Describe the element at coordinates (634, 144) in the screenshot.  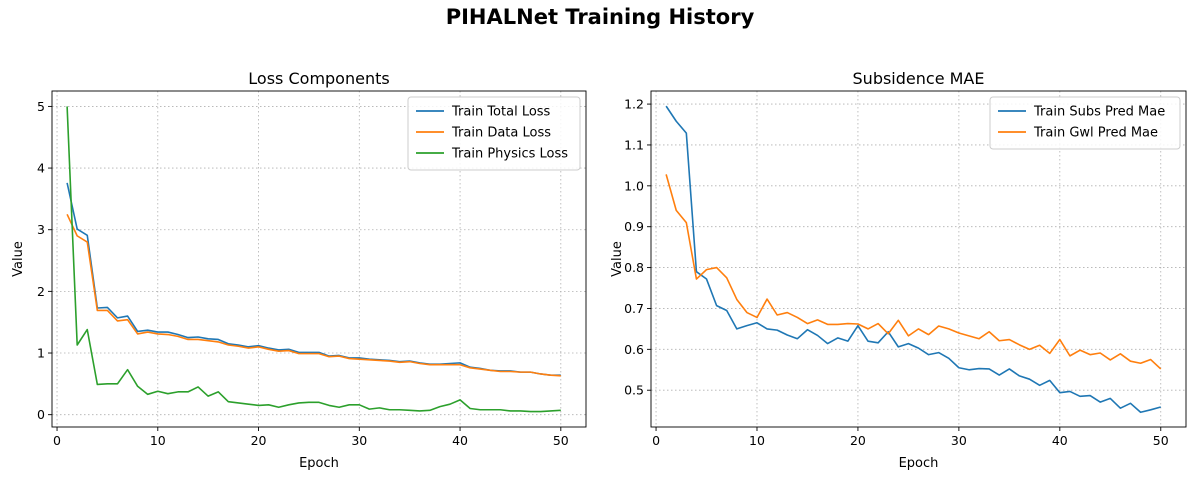
I see `y-tick-label: 1.1` at that location.